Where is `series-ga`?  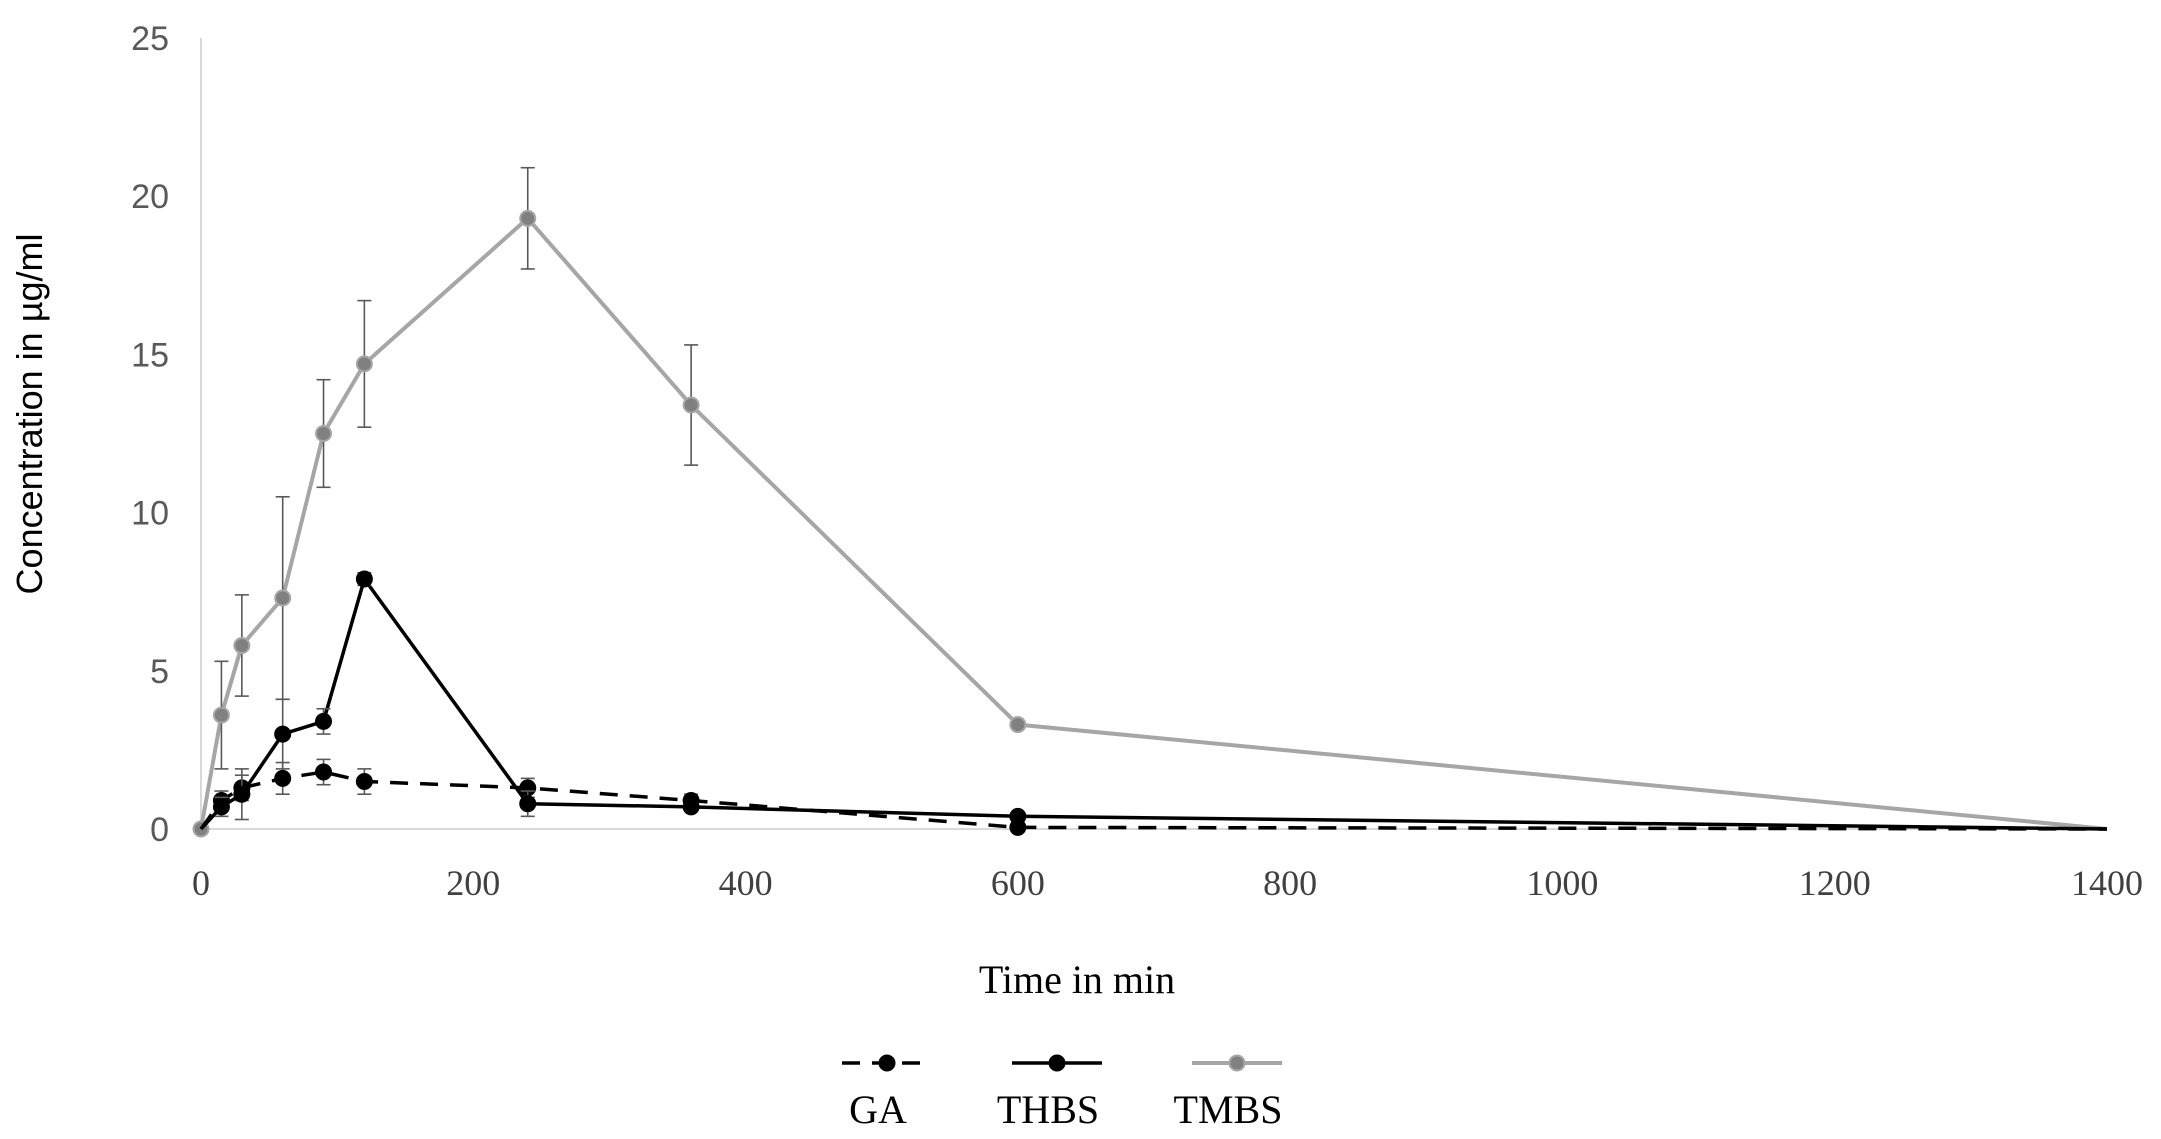 series-ga is located at coordinates (1153, 797).